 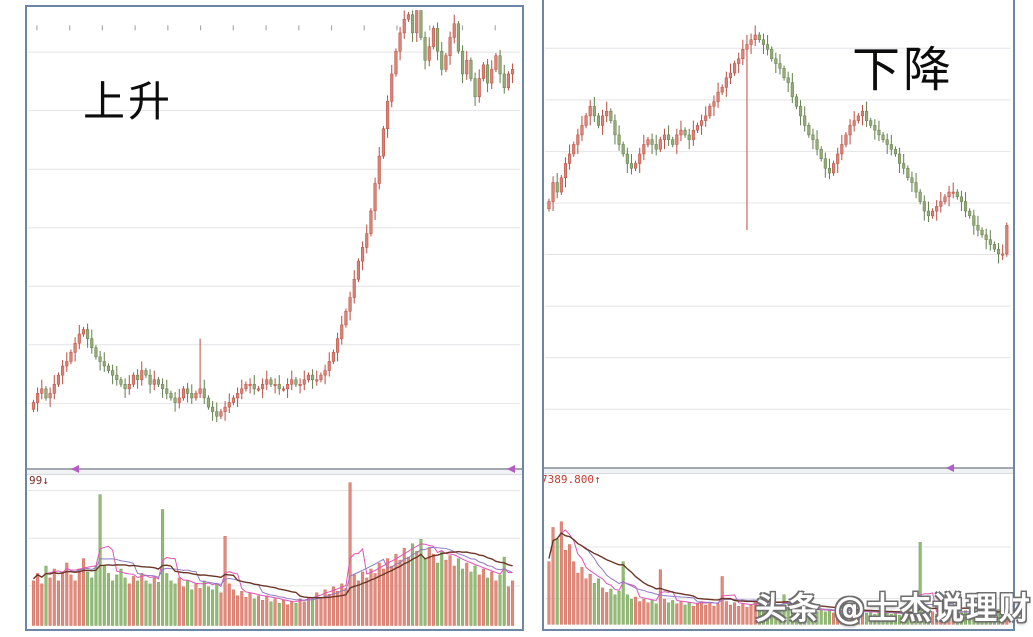 What do you see at coordinates (903, 70) in the screenshot?
I see `downtrend-annotation: 下降` at bounding box center [903, 70].